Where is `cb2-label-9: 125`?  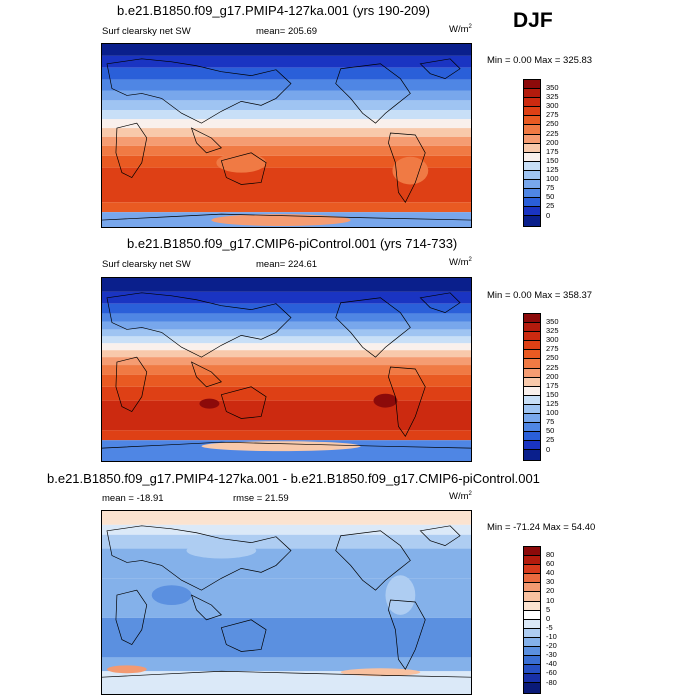
cb2-label-9: 125 is located at coordinates (552, 403).